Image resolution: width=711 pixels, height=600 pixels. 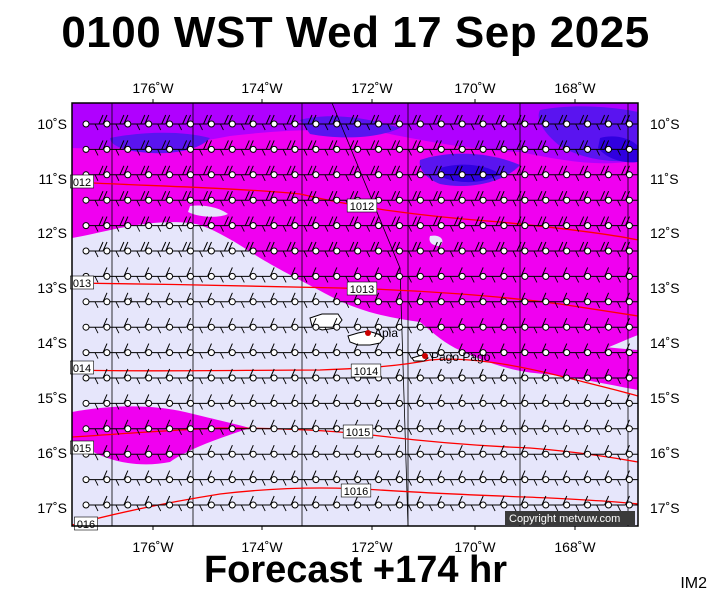 I want to click on calm-island-north, so click(x=278, y=281).